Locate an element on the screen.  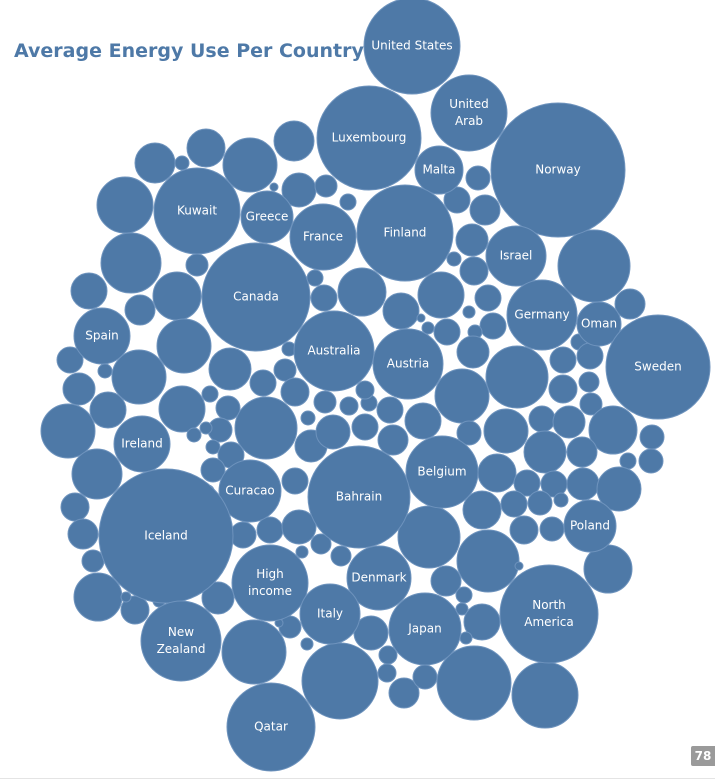
bubble-italy is located at coordinates (330, 614).